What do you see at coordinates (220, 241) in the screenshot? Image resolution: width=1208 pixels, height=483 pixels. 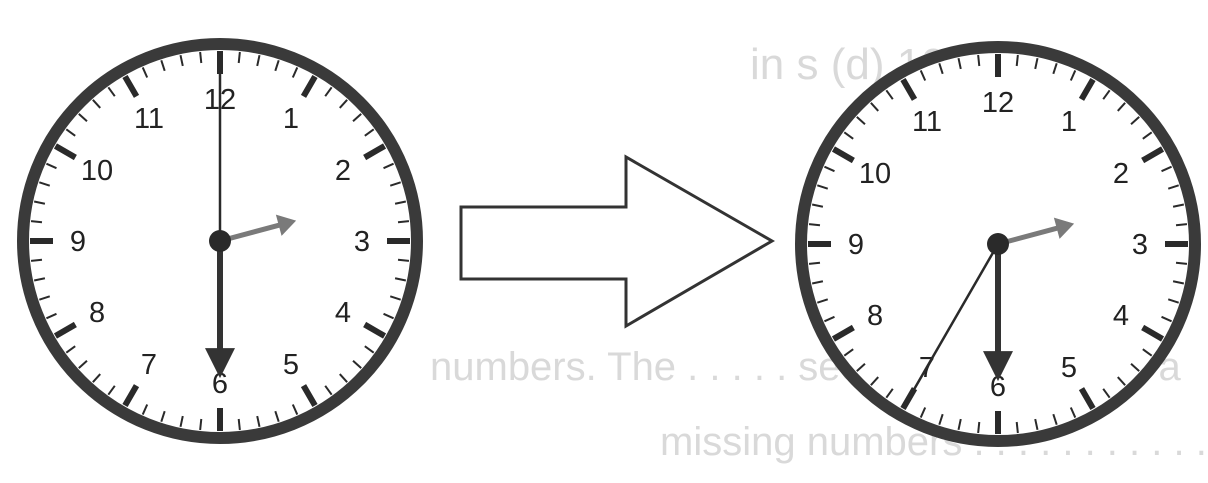 I see `center-pin` at bounding box center [220, 241].